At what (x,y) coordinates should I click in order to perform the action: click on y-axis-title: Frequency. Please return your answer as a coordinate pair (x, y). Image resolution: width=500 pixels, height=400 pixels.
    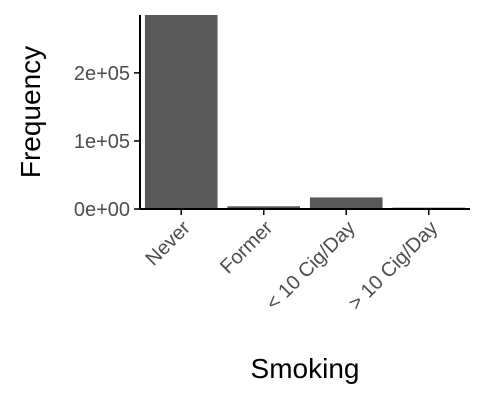
    Looking at the image, I should click on (30, 112).